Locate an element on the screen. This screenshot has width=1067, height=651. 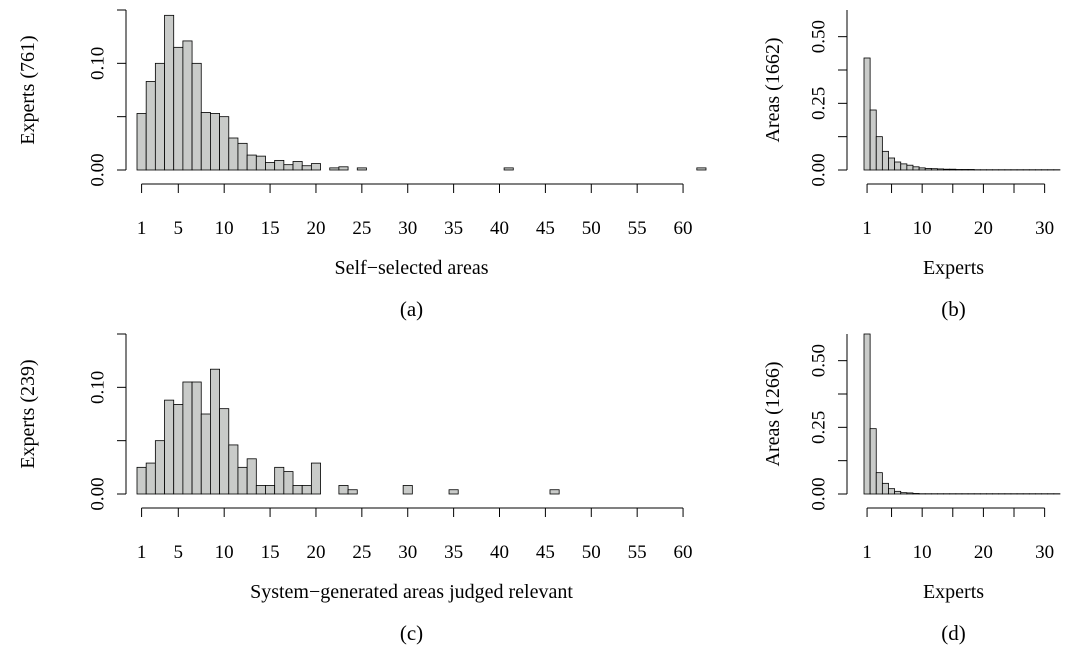
y-axis: 0.000.250.50 is located at coordinates (828, 98).